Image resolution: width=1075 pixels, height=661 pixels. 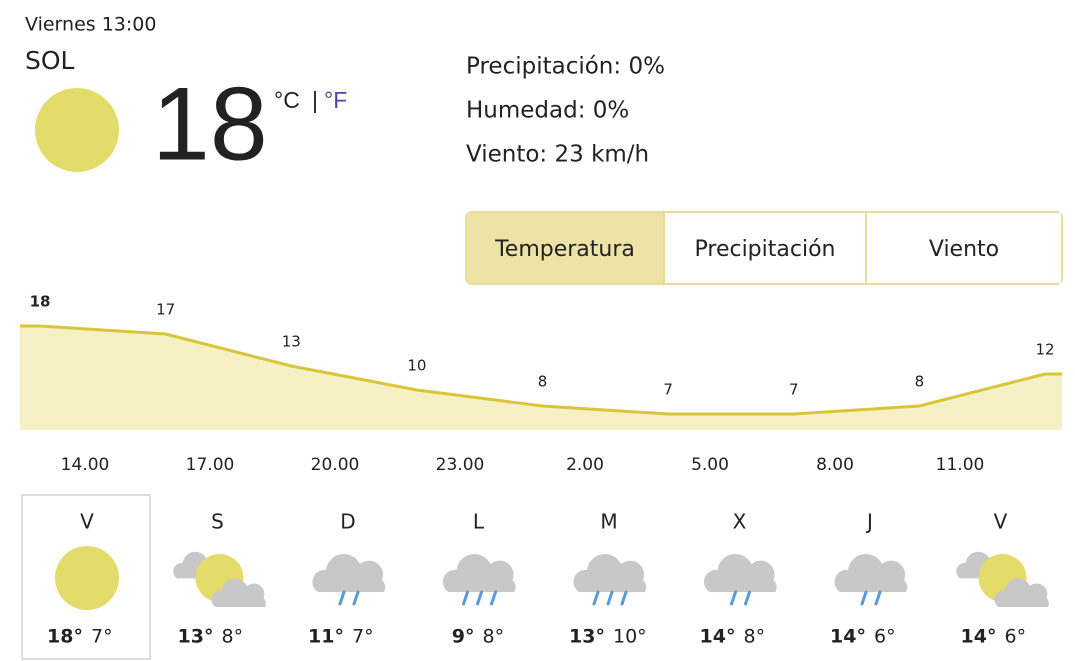 What do you see at coordinates (547, 111) in the screenshot?
I see `detail: Humedad: 0%` at bounding box center [547, 111].